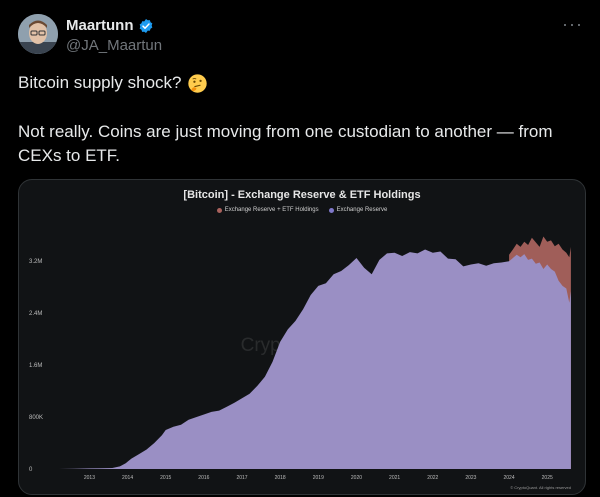  What do you see at coordinates (331, 210) in the screenshot?
I see `legend-dot-exchange` at bounding box center [331, 210].